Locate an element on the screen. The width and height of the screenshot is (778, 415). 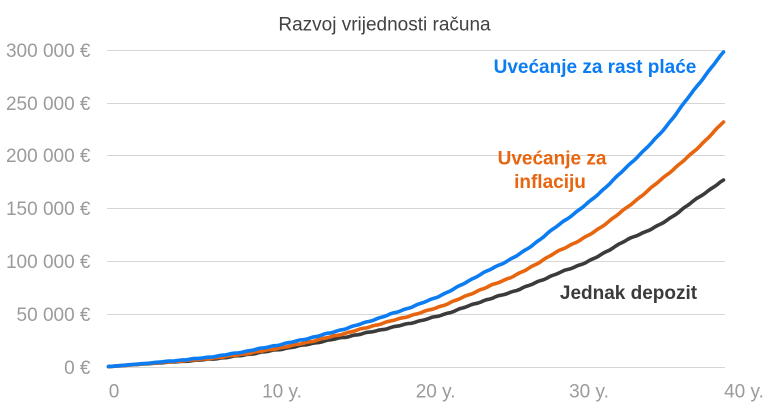
svg-text: Uvećanje za rast plaće is located at coordinates (595, 67).